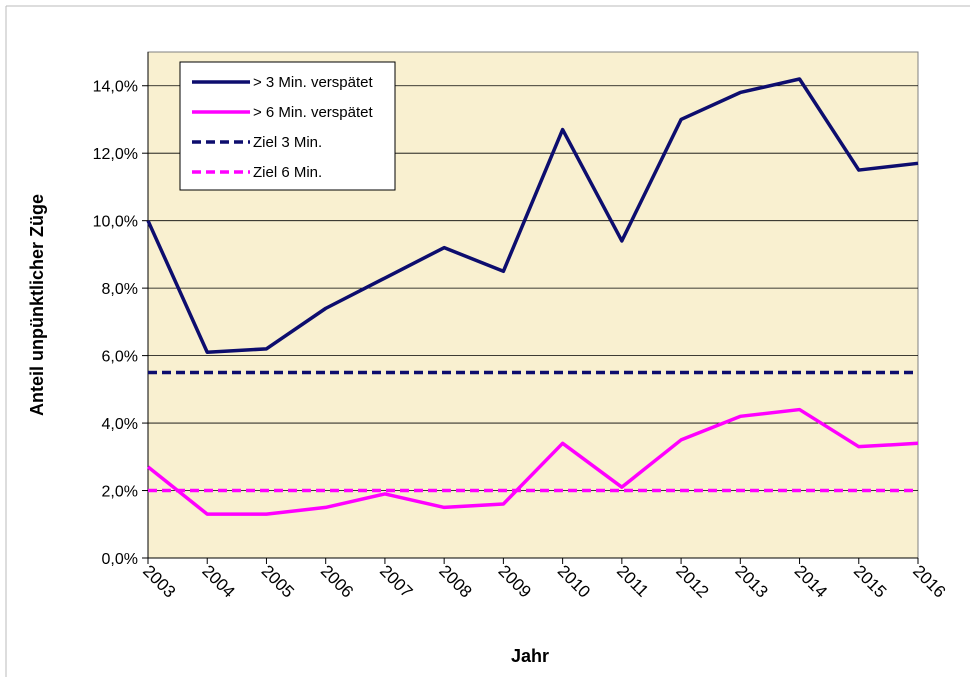 Image resolution: width=970 pixels, height=682 pixels. What do you see at coordinates (313, 82) in the screenshot?
I see `legend-label: > 3 Min. verspätet` at bounding box center [313, 82].